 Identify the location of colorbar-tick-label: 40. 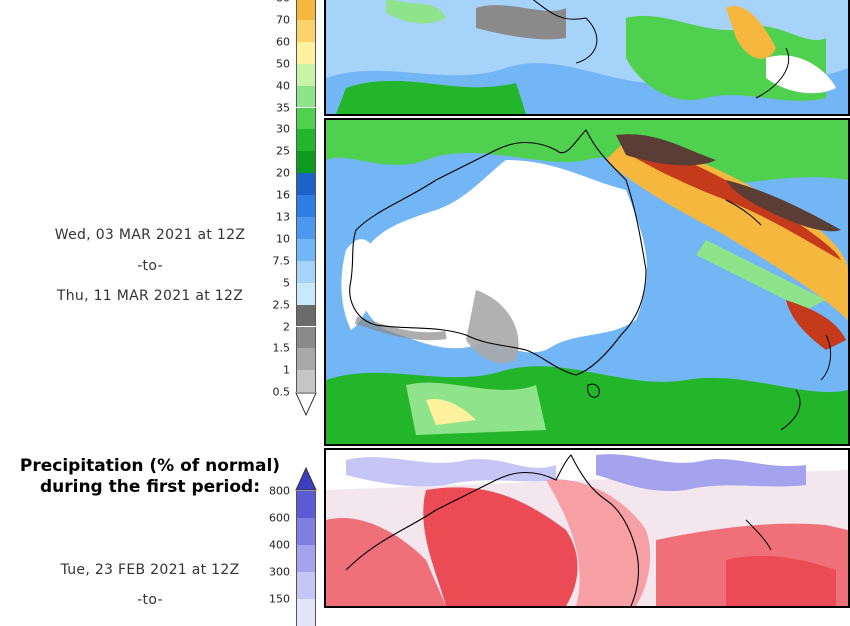
(283, 86).